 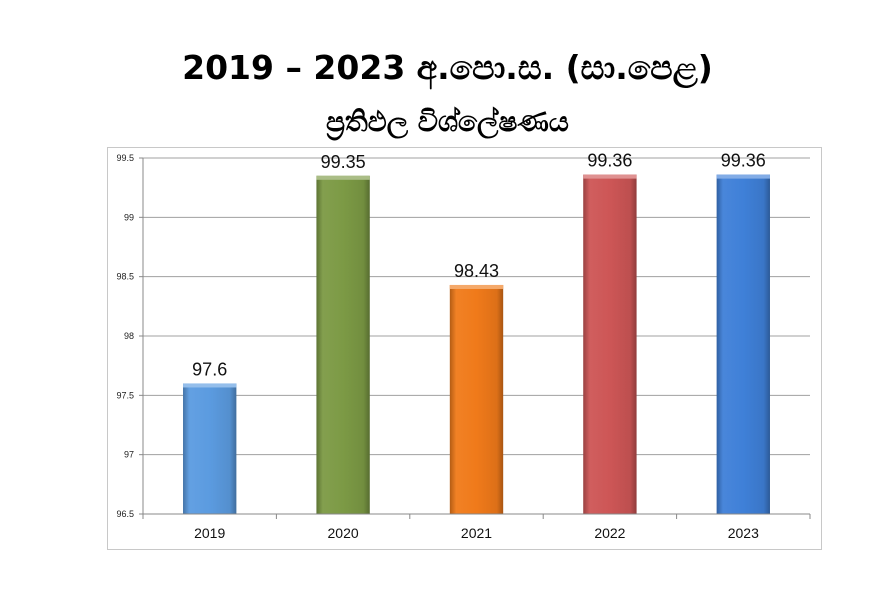 I want to click on y-tick-label: 97.5, so click(x=125, y=395).